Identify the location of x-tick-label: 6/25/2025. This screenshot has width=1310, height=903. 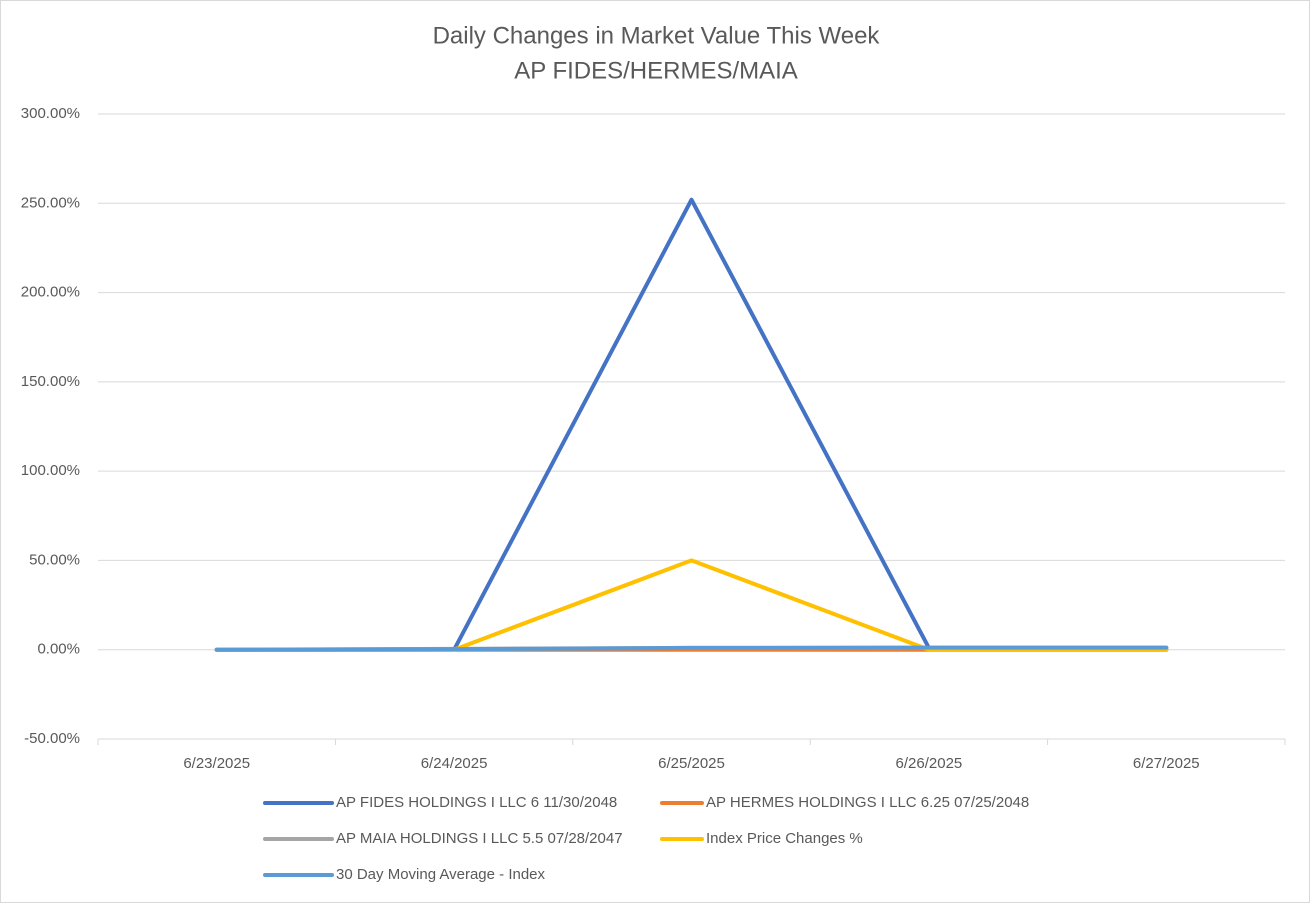
(691, 763).